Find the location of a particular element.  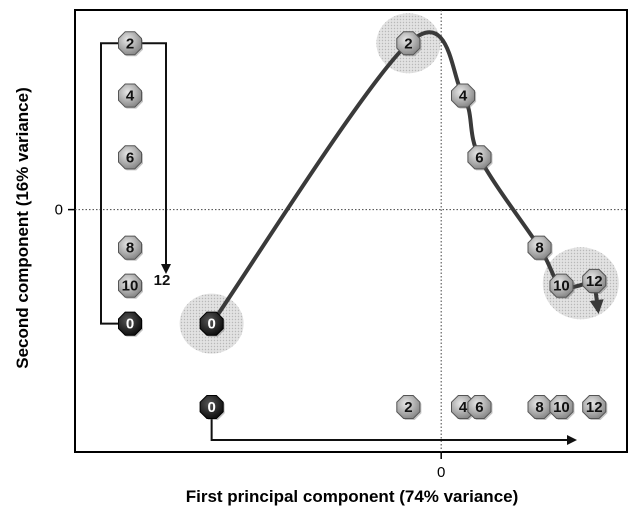

trajectory-point: 12 is located at coordinates (595, 281).